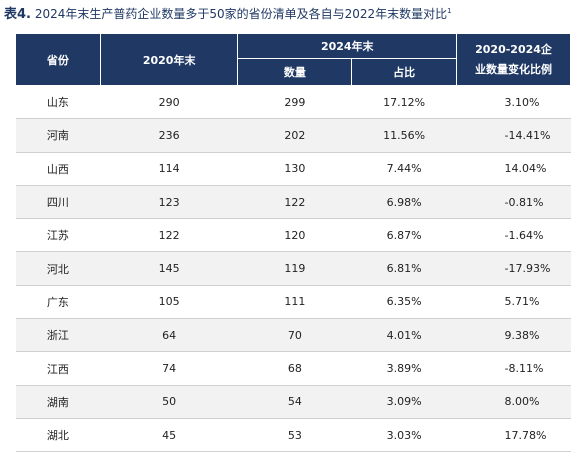 This screenshot has height=452, width=581. I want to click on table-row: 四川 123 122 6.98% -0.81%, so click(293, 202).